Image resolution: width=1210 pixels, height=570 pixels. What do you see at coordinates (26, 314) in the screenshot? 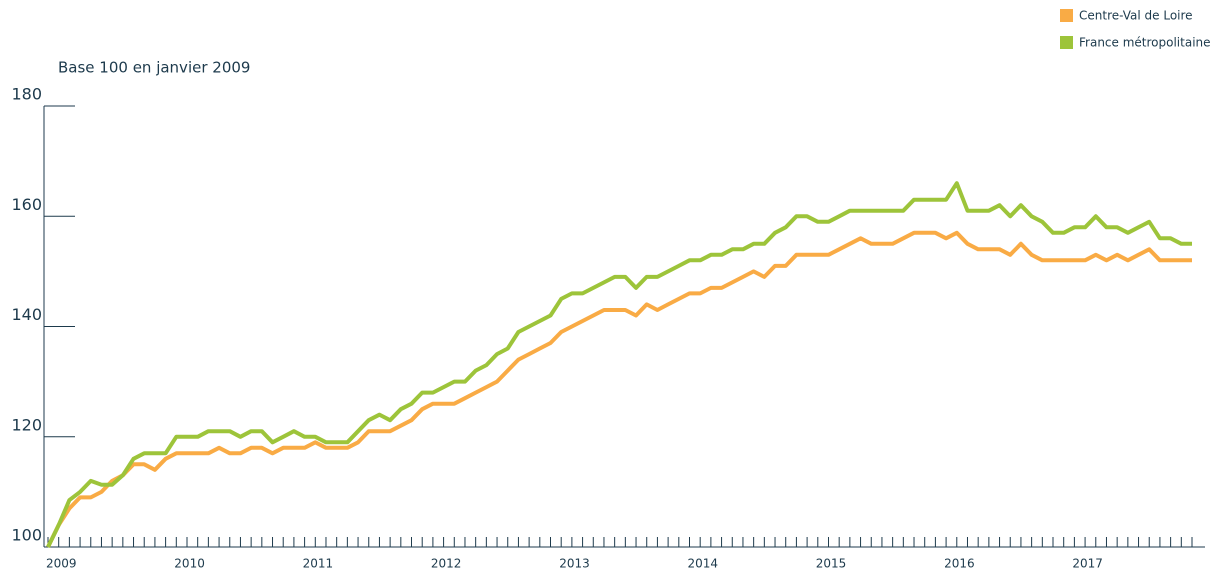
I see `y-tick-label: 140` at bounding box center [26, 314].